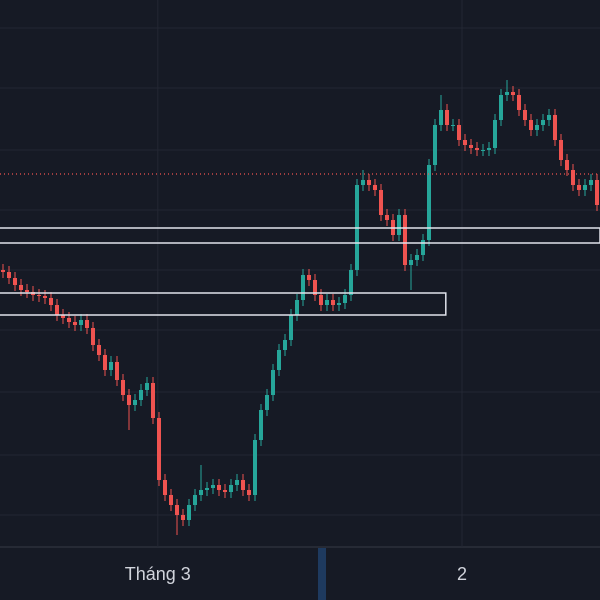 This screenshot has width=600, height=600. What do you see at coordinates (462, 574) in the screenshot?
I see `x-tick-label: 2` at bounding box center [462, 574].